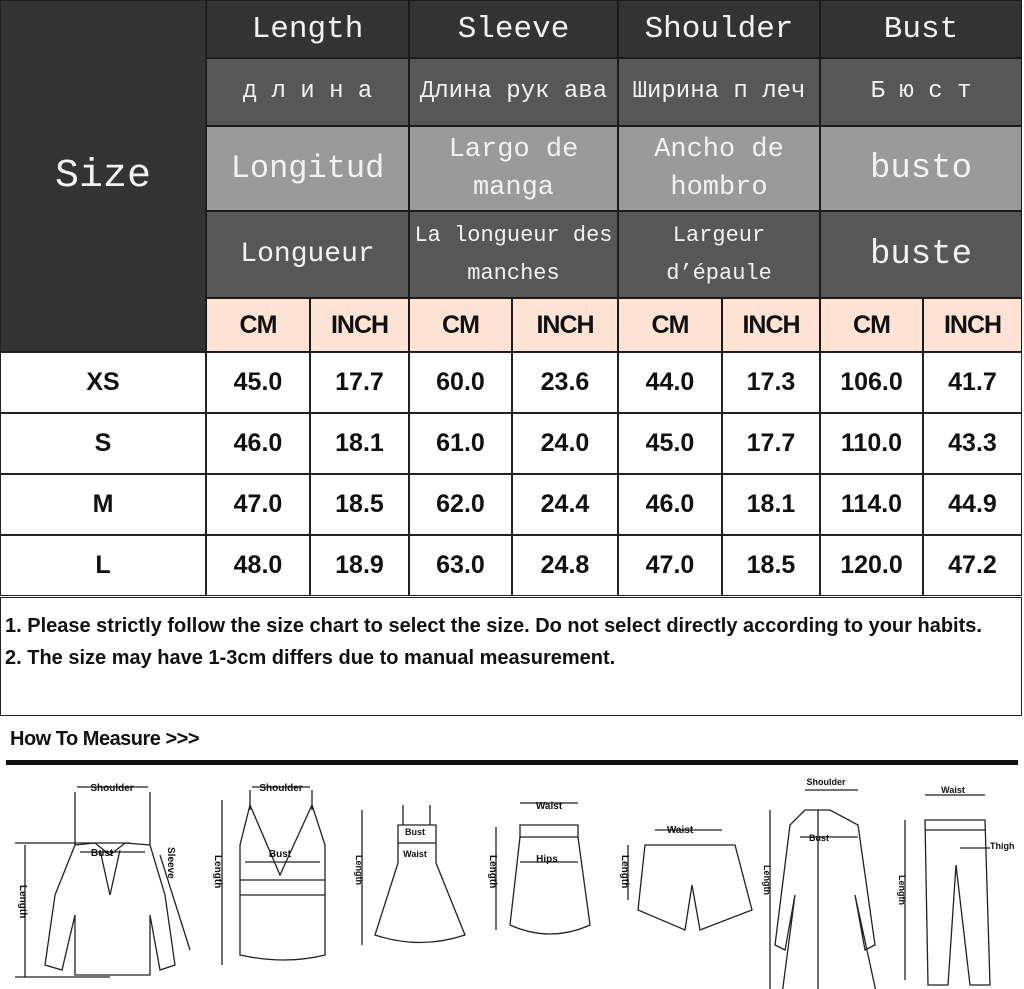  I want to click on measurement-cell: 18.9, so click(359, 565).